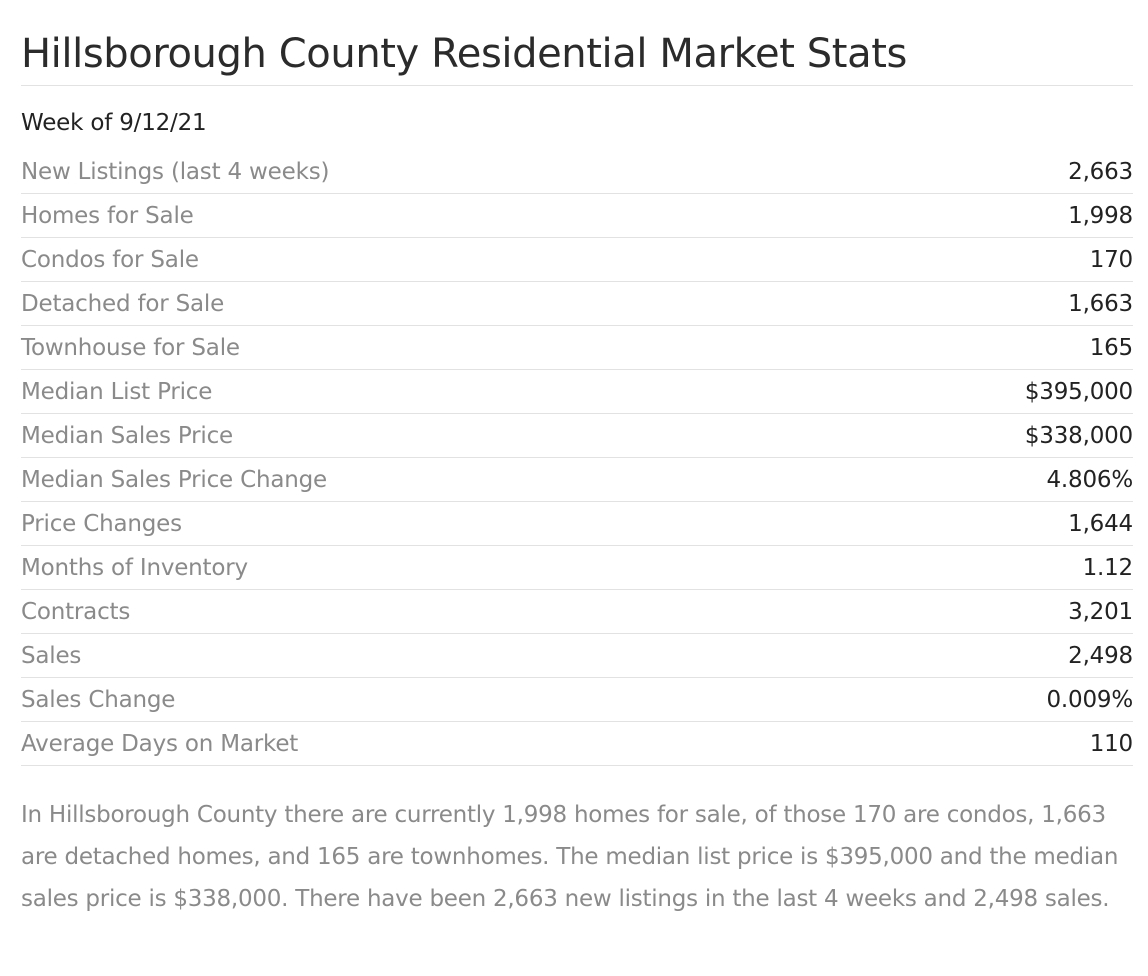 This screenshot has height=976, width=1148. Describe the element at coordinates (988, 303) in the screenshot. I see `stat-value: 1,663` at that location.